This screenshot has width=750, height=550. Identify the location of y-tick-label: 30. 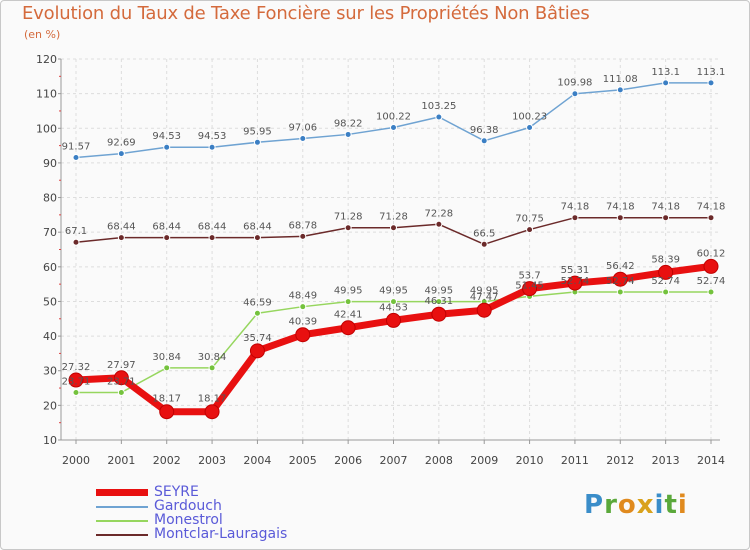
(50, 371).